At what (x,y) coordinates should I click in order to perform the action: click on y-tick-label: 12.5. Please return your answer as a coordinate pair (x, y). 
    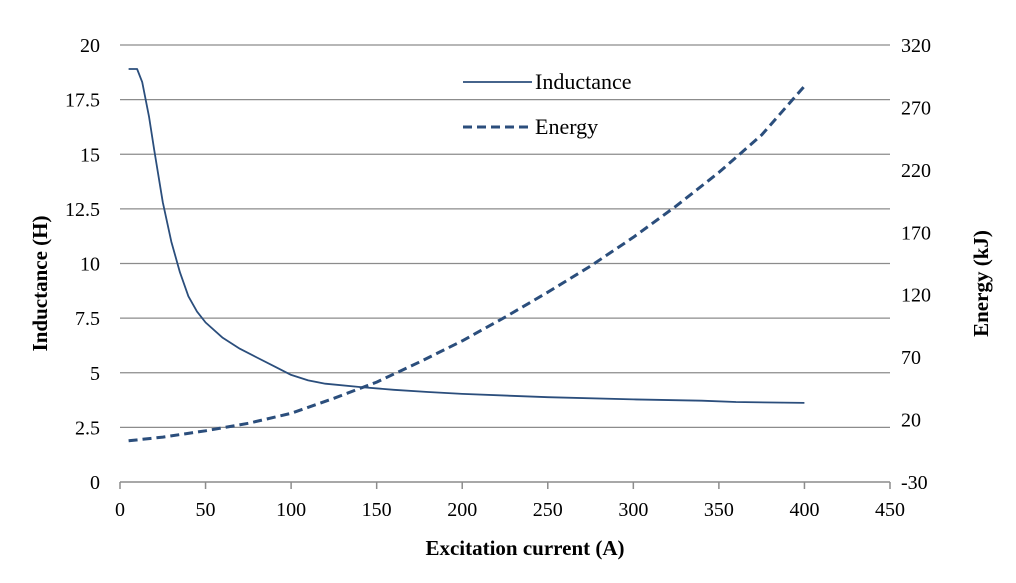
    Looking at the image, I should click on (82, 210).